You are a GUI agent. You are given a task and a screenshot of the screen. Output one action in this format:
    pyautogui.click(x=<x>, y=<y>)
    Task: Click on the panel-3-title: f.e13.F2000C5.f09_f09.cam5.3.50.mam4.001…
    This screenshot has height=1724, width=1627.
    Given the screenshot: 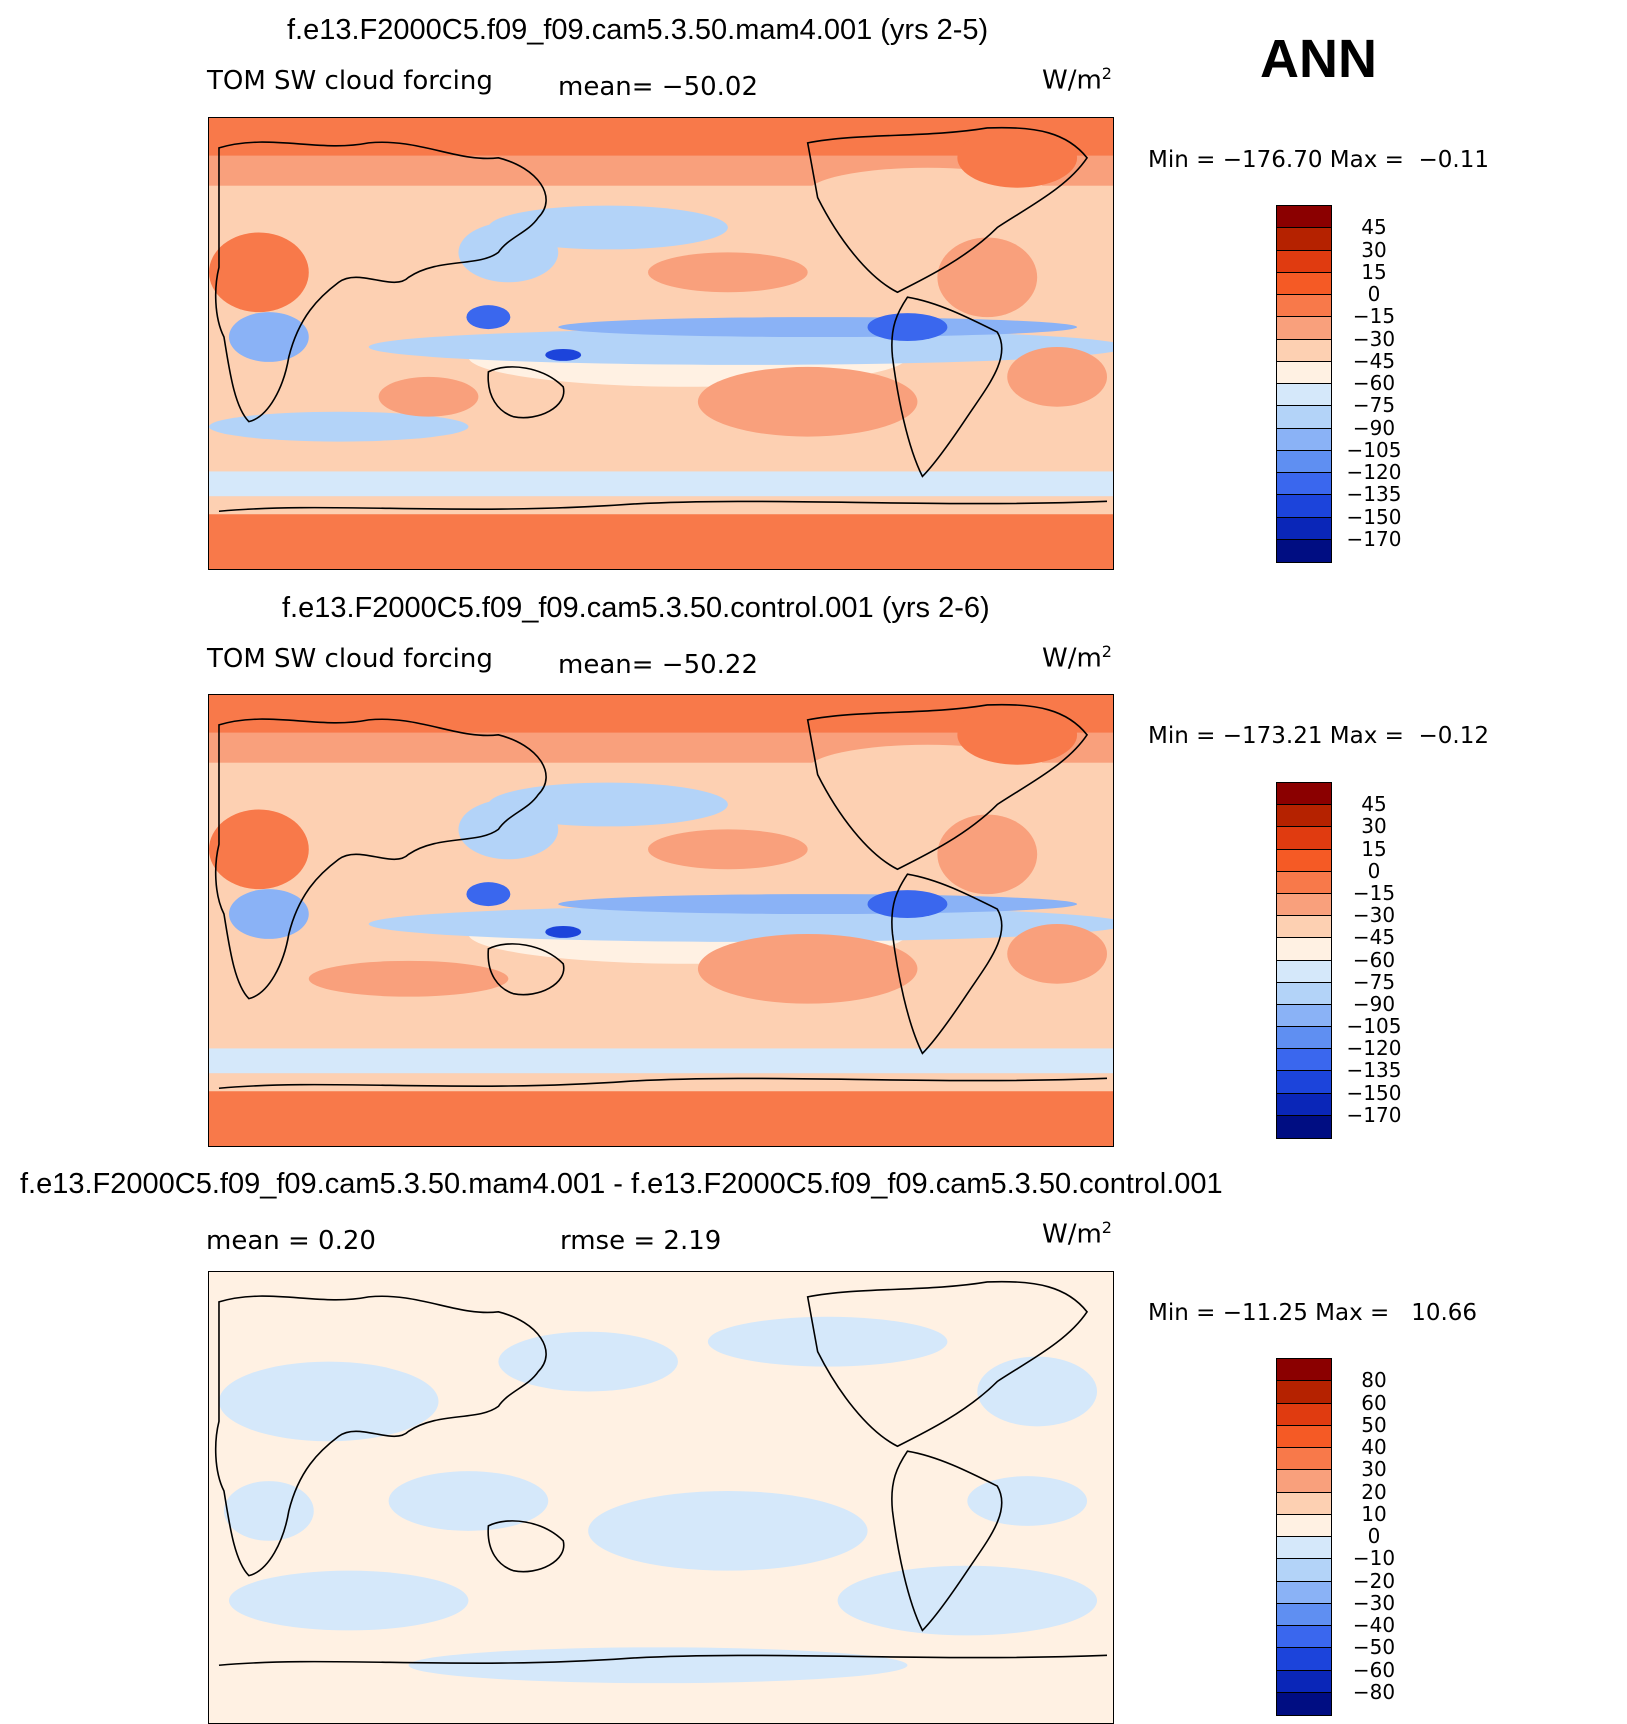 What is the action you would take?
    pyautogui.click(x=621, y=1184)
    